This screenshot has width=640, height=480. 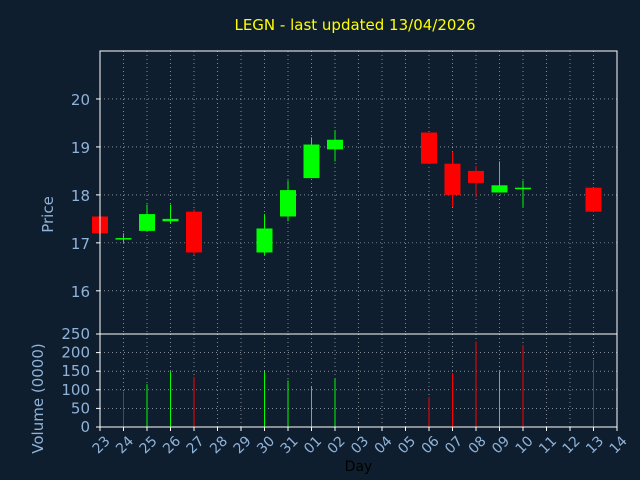 I want to click on price-tick-label: 20, so click(x=80, y=100).